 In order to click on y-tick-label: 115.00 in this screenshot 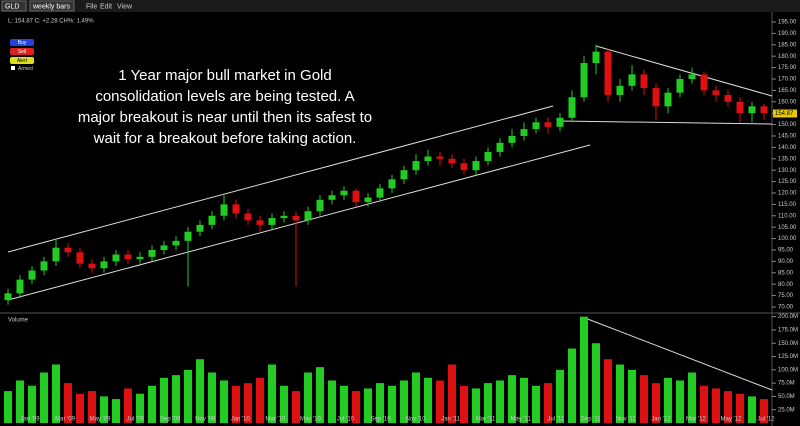, I will do `click(787, 205)`.